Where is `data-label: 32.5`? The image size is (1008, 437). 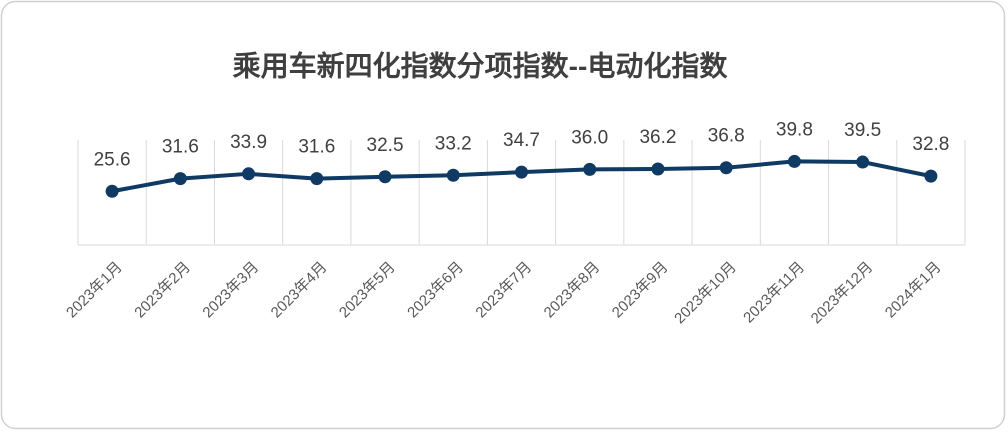 data-label: 32.5 is located at coordinates (385, 145).